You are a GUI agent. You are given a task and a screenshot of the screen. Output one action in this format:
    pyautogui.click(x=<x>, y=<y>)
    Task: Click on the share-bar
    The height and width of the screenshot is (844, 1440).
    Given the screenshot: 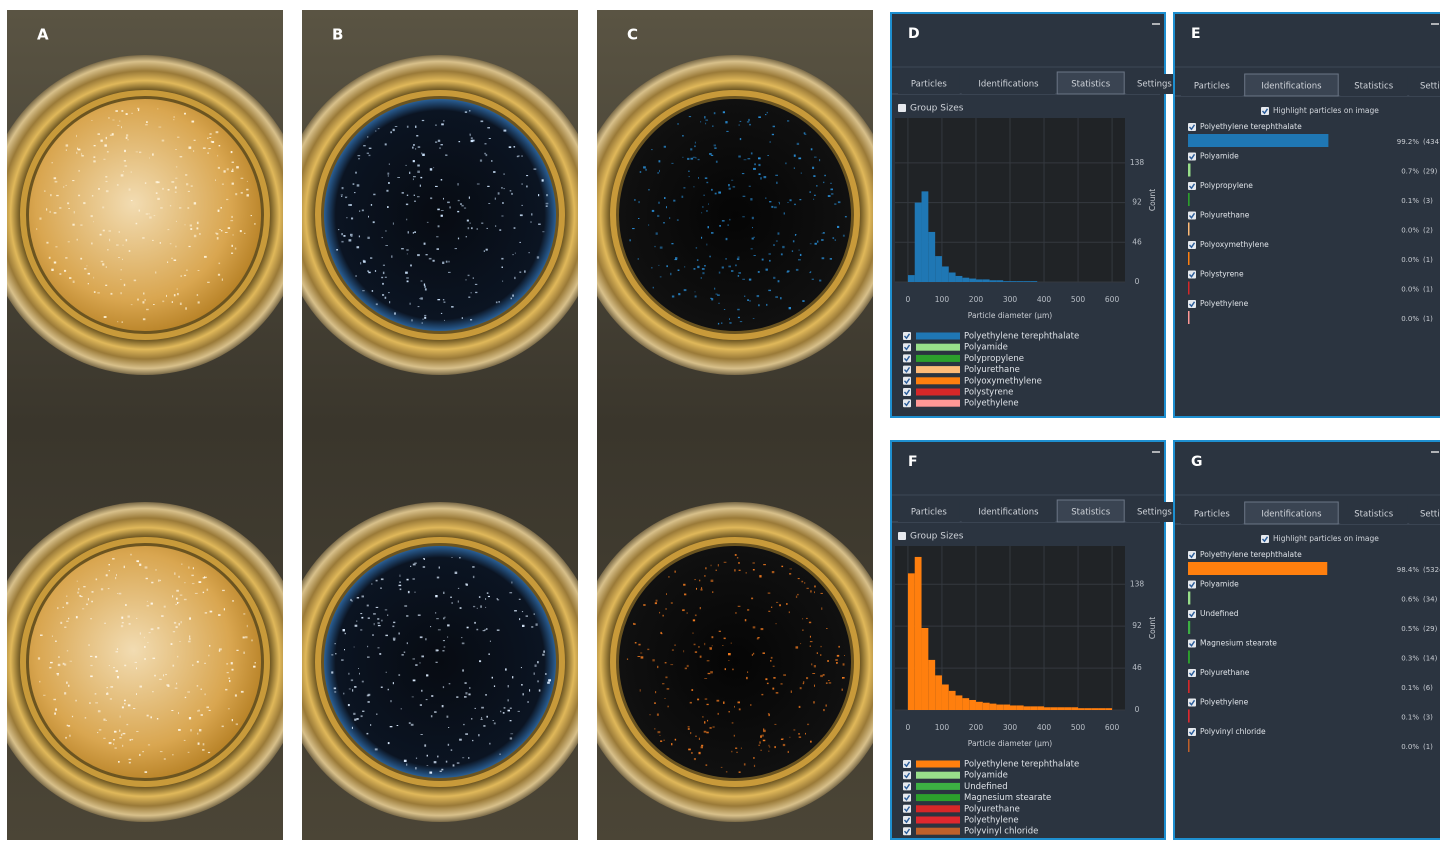 What is the action you would take?
    pyautogui.click(x=1189, y=229)
    